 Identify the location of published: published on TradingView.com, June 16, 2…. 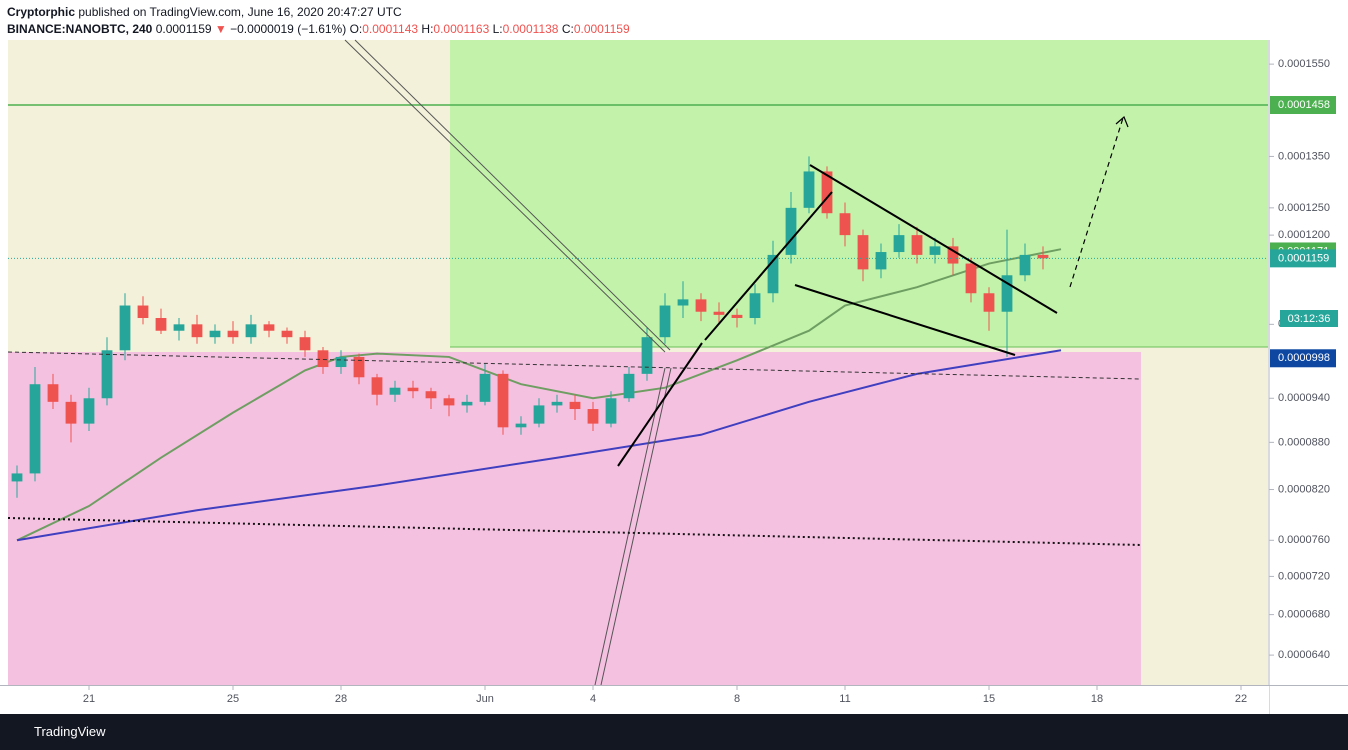
(240, 12).